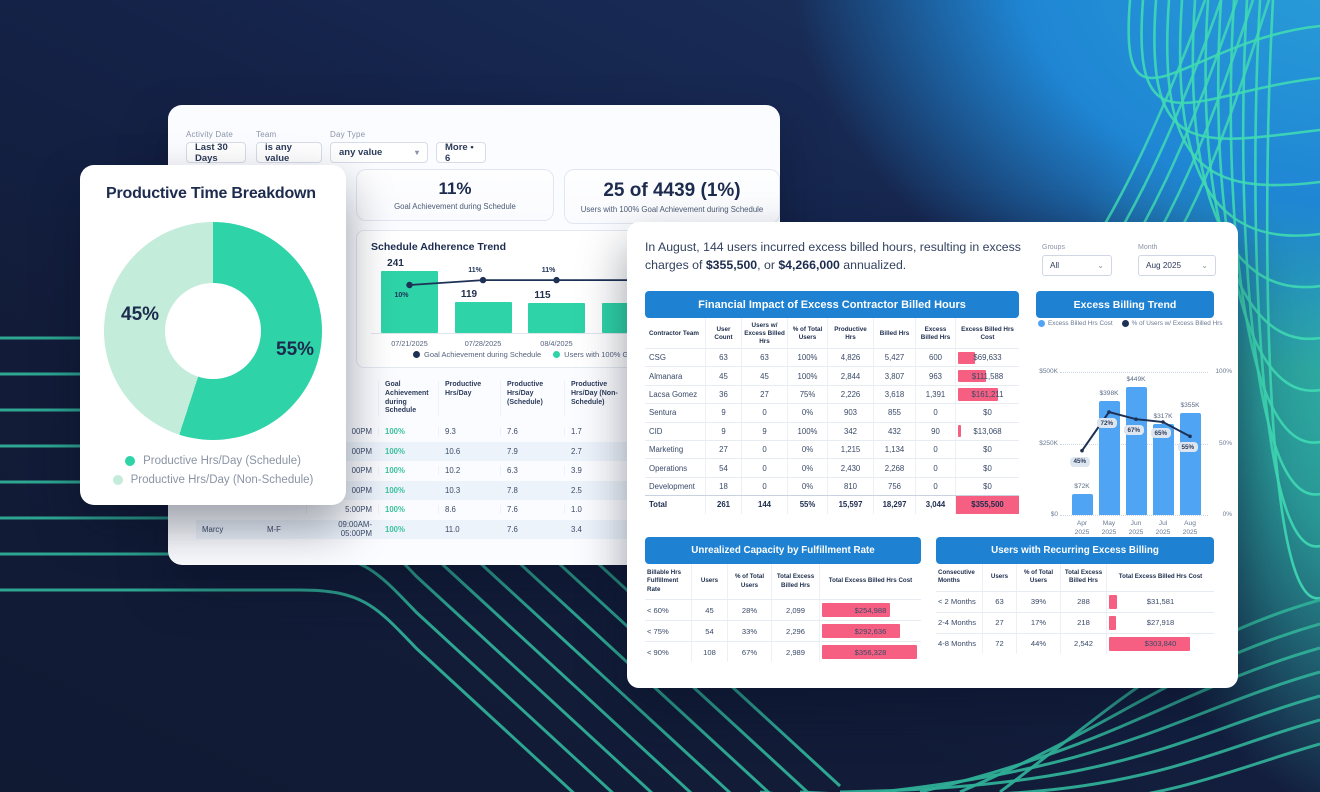 Image resolution: width=1320 pixels, height=792 pixels. Describe the element at coordinates (1160, 602) in the screenshot. I see `cost-value: $31,581` at that location.